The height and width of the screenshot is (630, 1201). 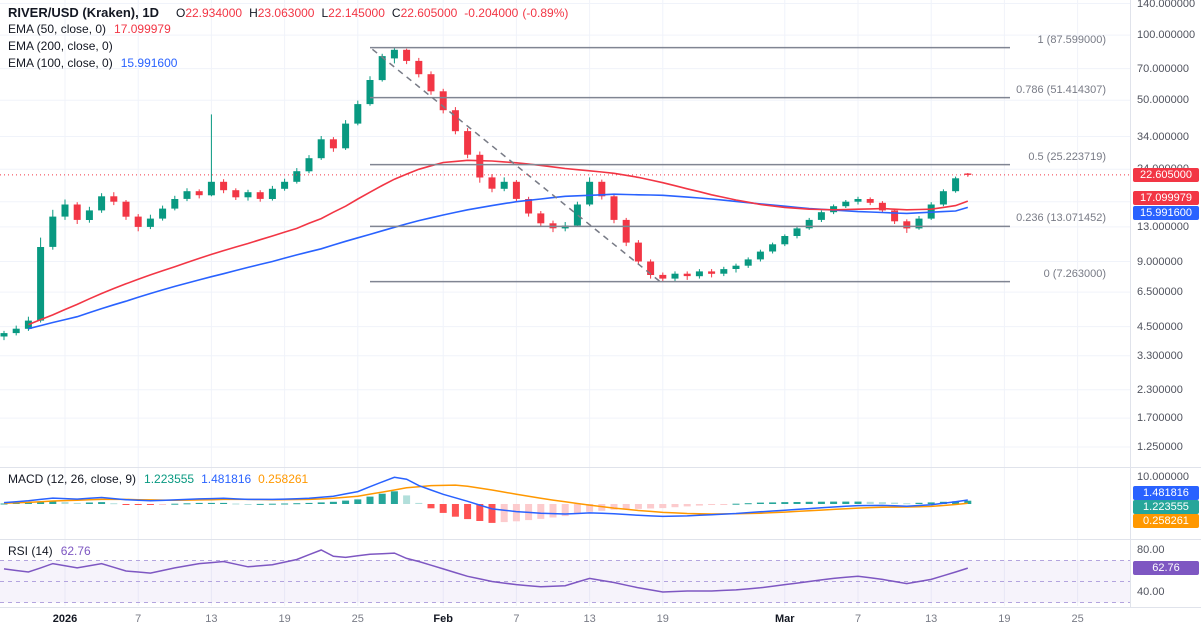 What do you see at coordinates (1061, 218) in the screenshot?
I see `fib-level-label: 0.236 (13.071452)` at bounding box center [1061, 218].